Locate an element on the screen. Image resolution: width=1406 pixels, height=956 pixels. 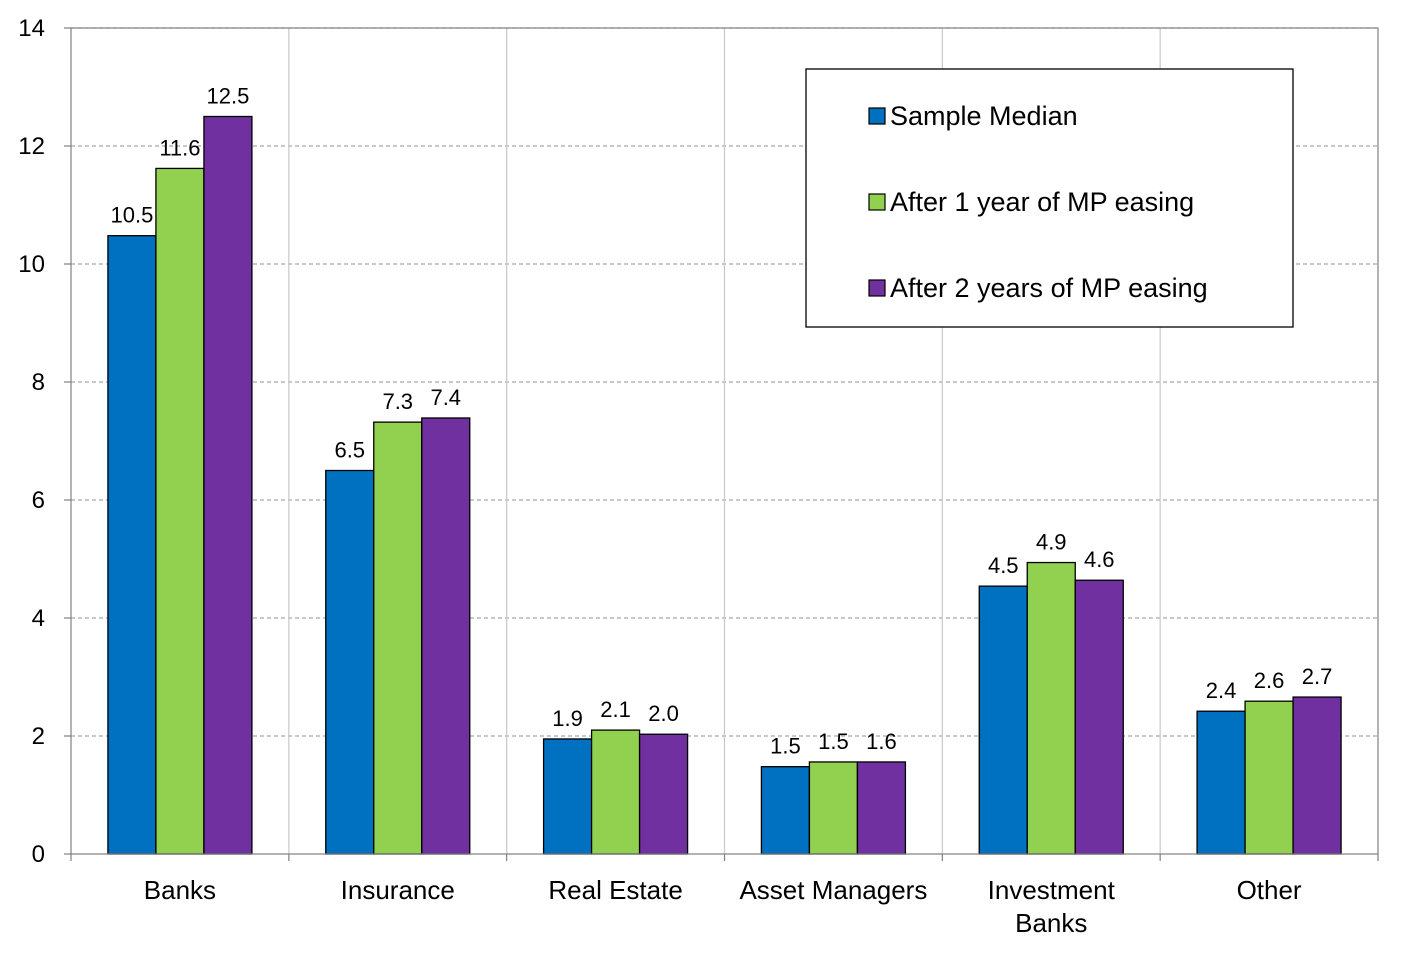
y-tick-label: 14 is located at coordinates (31, 28).